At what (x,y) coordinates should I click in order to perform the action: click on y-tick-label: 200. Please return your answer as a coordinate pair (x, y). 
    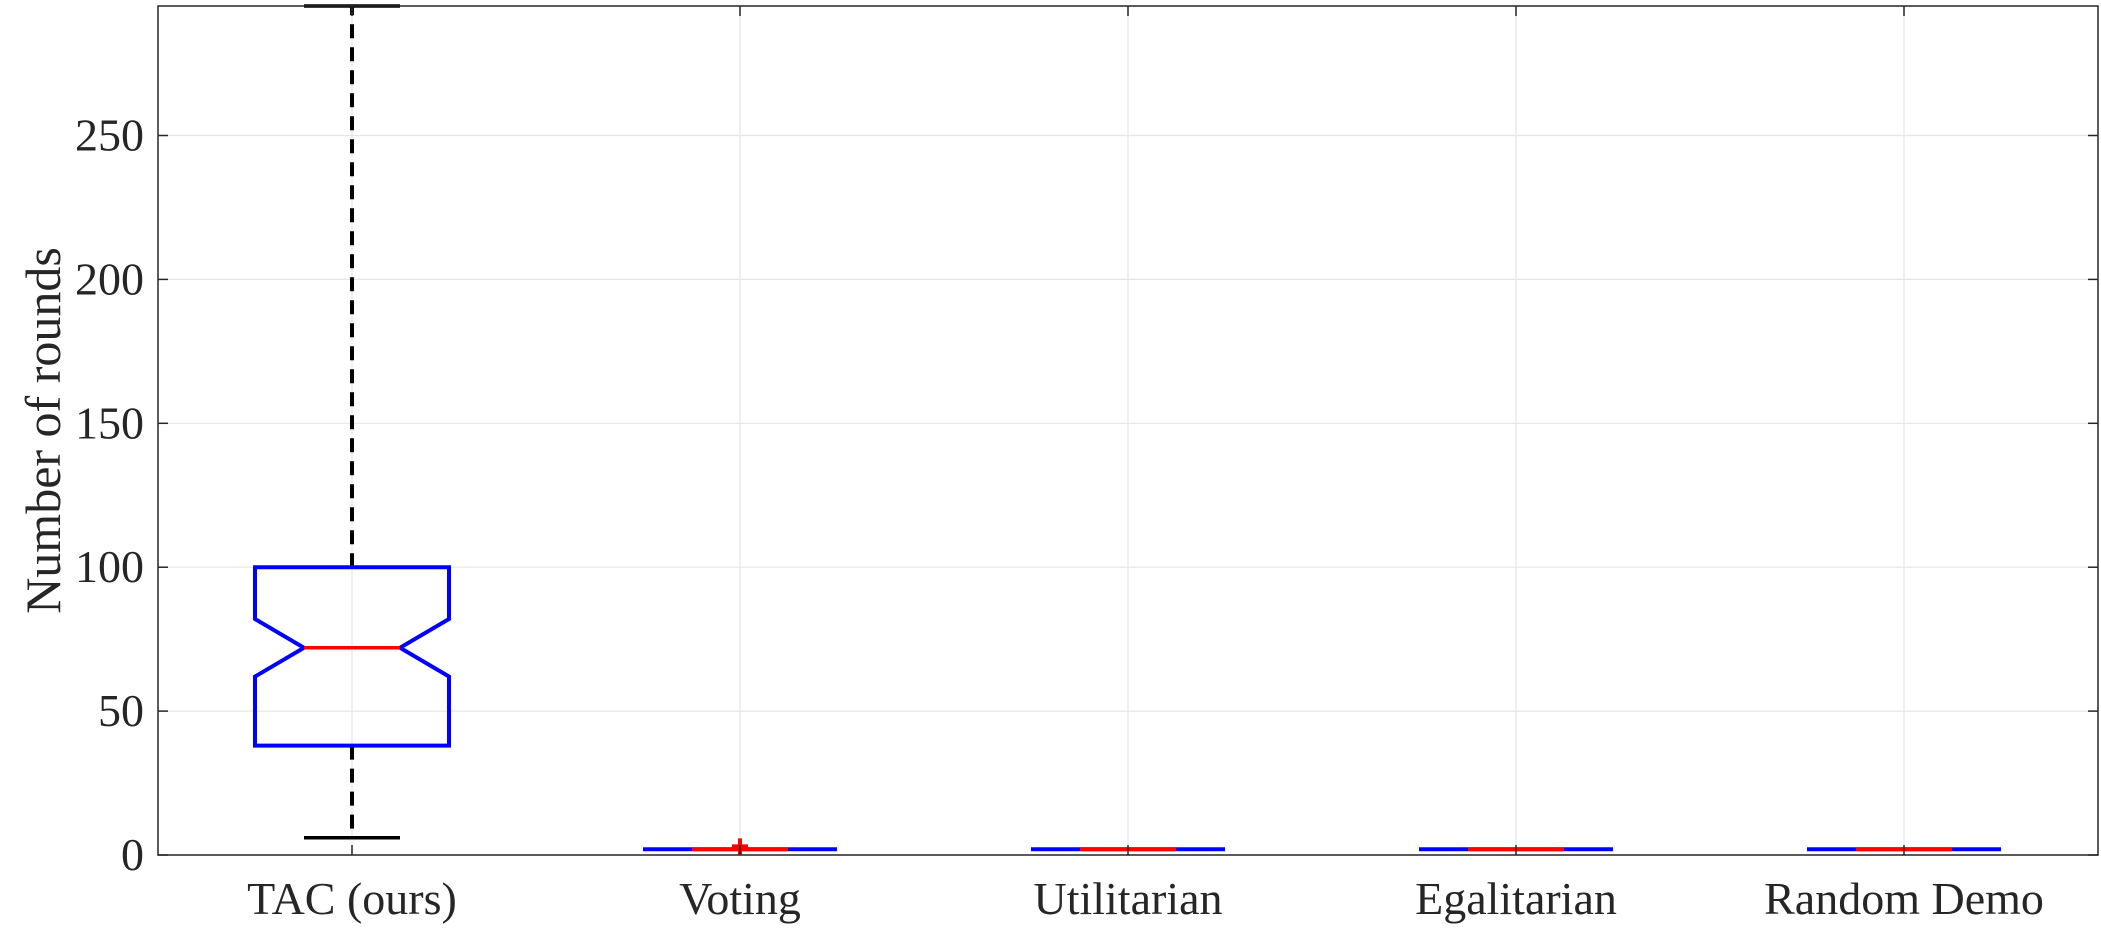
    Looking at the image, I should click on (109, 278).